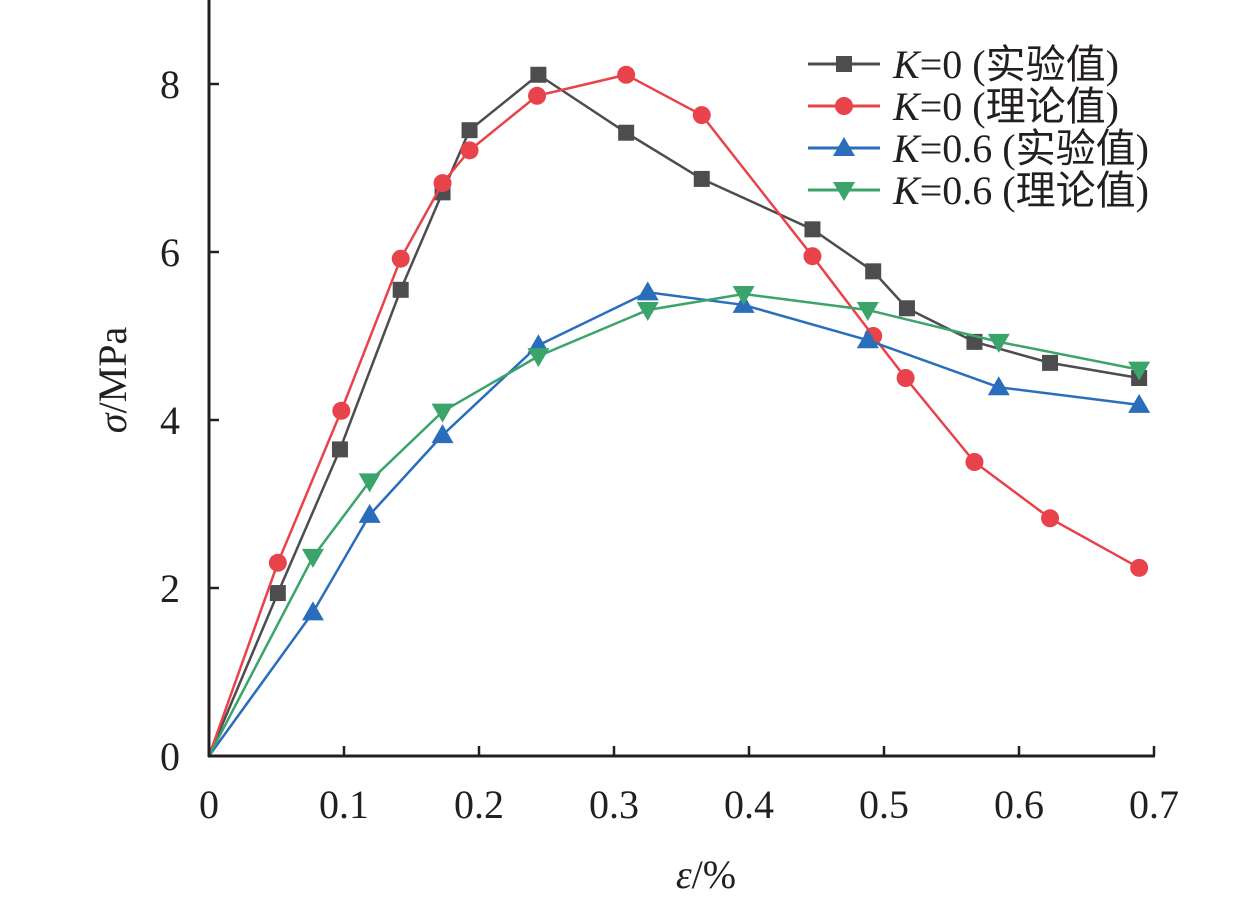  What do you see at coordinates (170, 420) in the screenshot?
I see `y-tick-label: 4` at bounding box center [170, 420].